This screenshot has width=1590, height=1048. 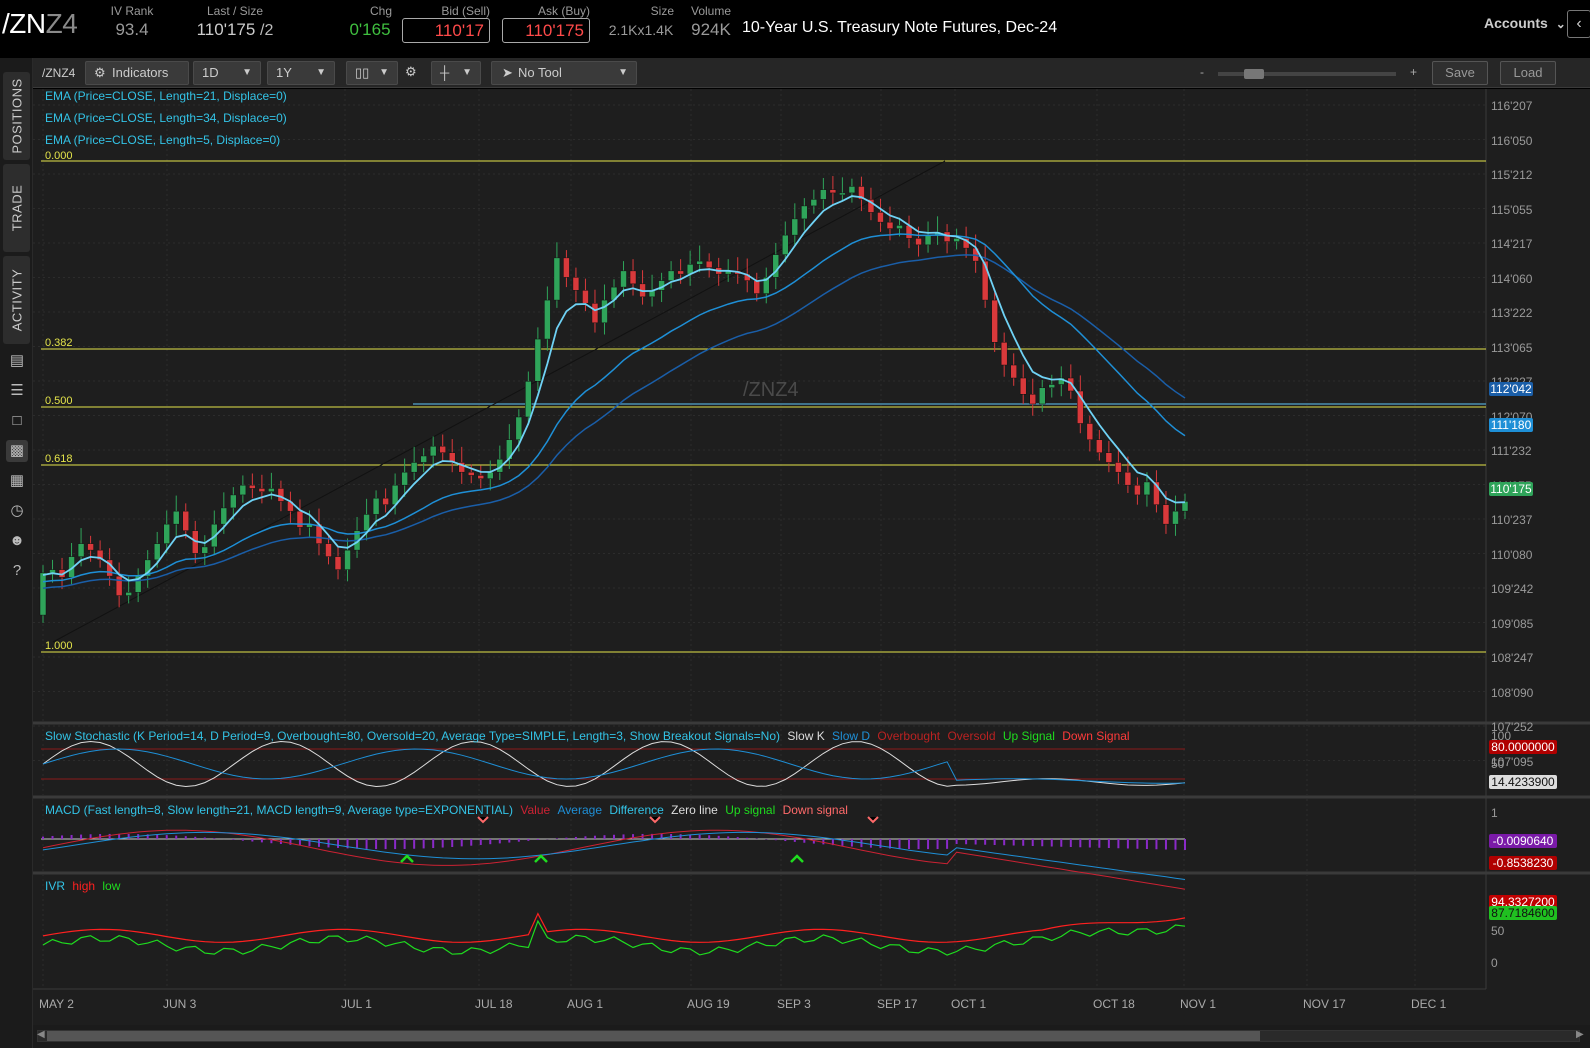 What do you see at coordinates (17, 540) in the screenshot?
I see `community-icon: ☻` at bounding box center [17, 540].